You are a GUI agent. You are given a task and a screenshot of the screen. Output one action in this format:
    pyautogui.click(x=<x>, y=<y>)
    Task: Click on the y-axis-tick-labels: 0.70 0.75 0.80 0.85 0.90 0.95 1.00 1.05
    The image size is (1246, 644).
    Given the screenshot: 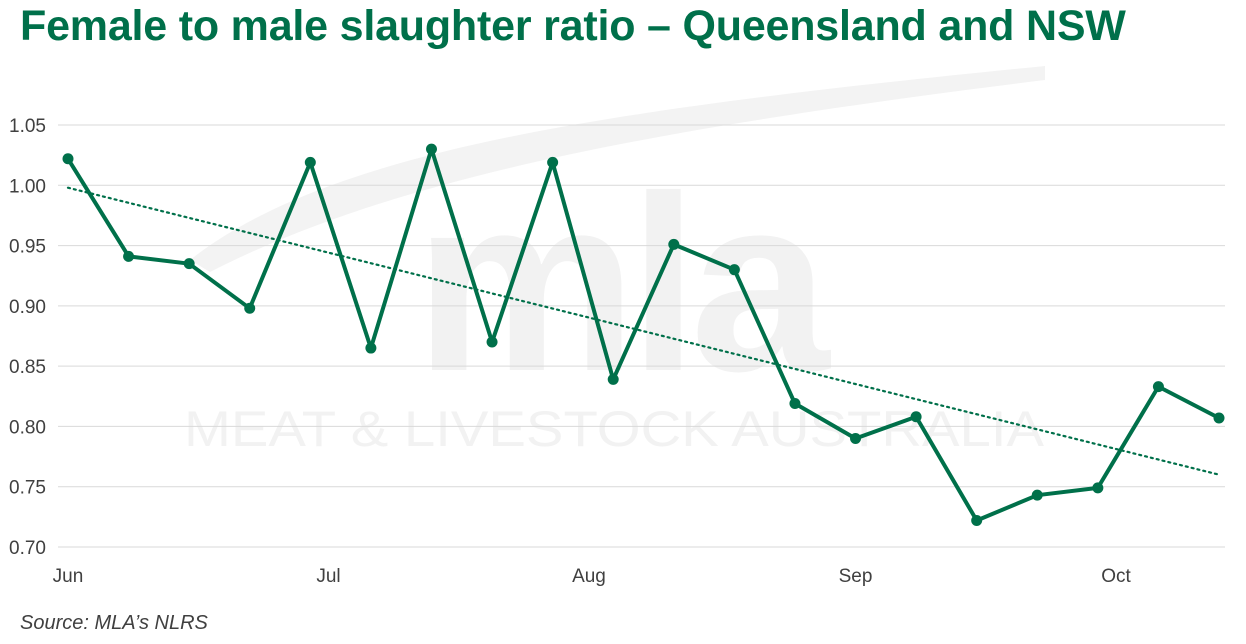 What is the action you would take?
    pyautogui.click(x=27, y=337)
    